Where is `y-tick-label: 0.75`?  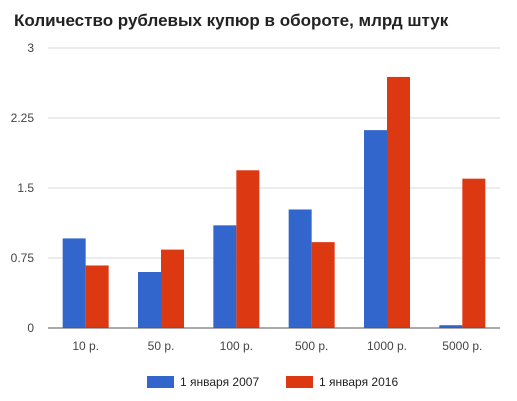 y-tick-label: 0.75 is located at coordinates (23, 258).